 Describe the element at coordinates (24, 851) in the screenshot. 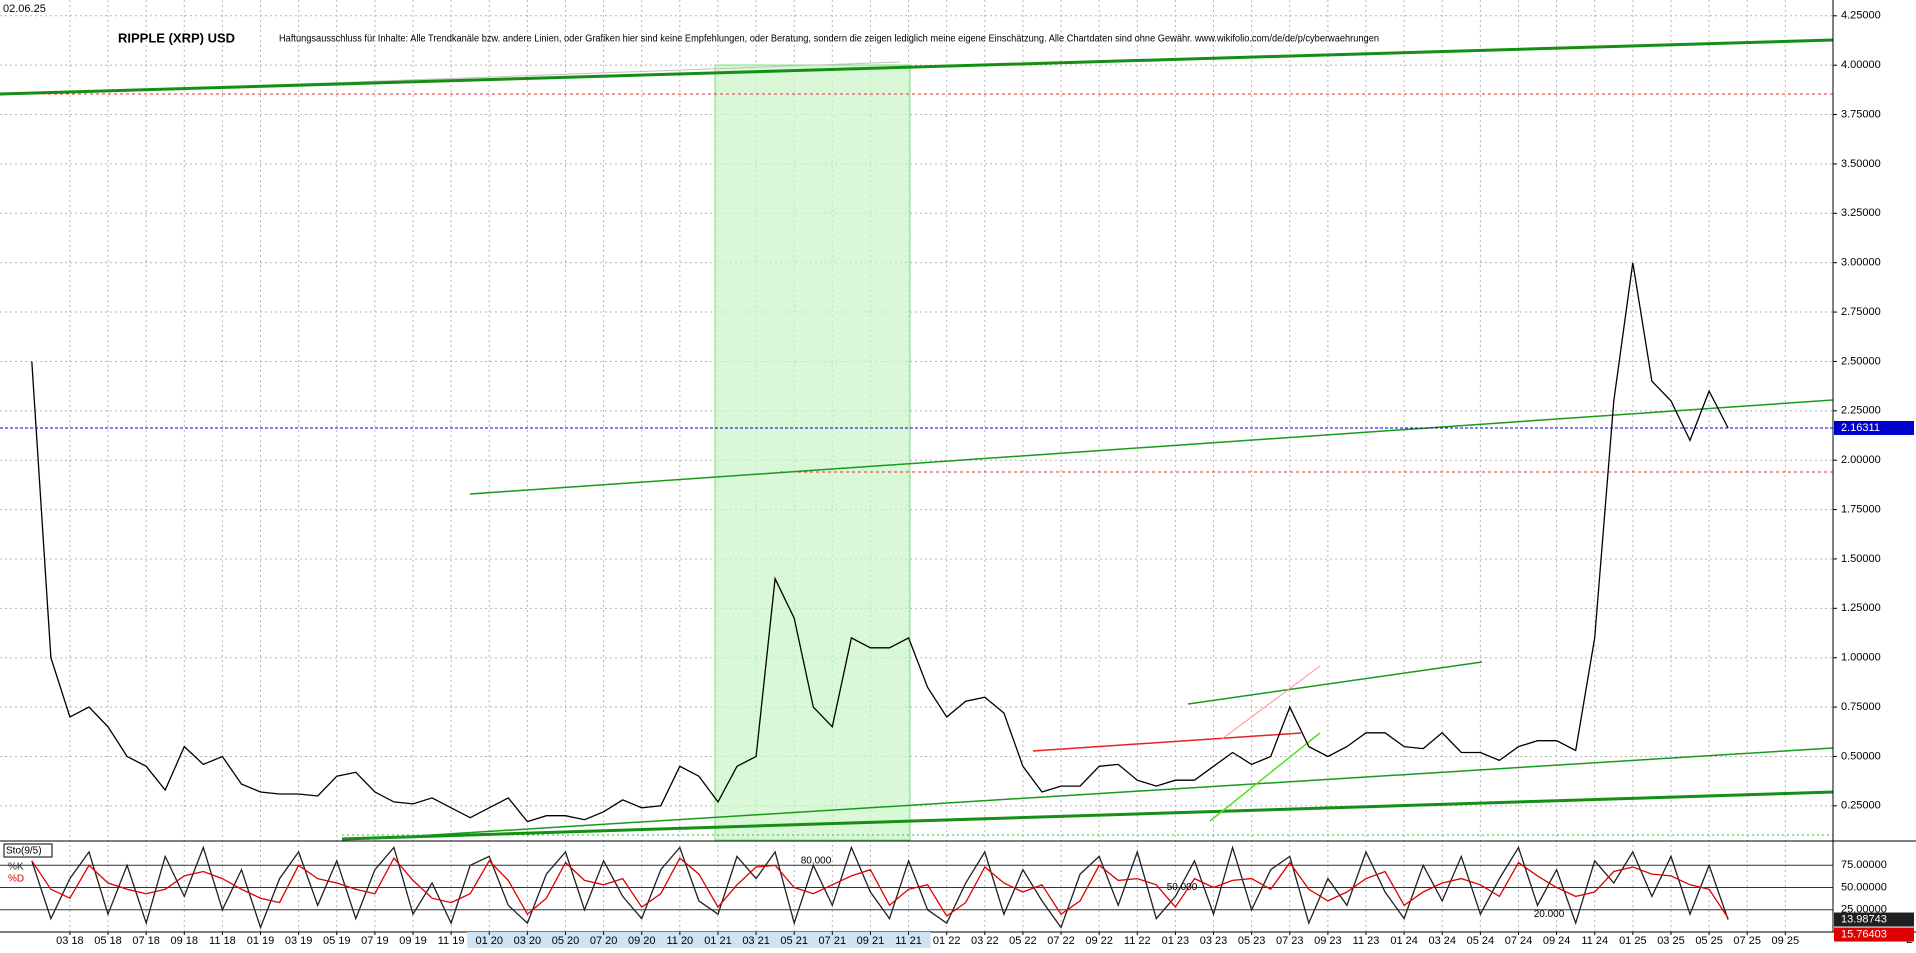

I see `indicator-title: Sto(9/5)` at that location.